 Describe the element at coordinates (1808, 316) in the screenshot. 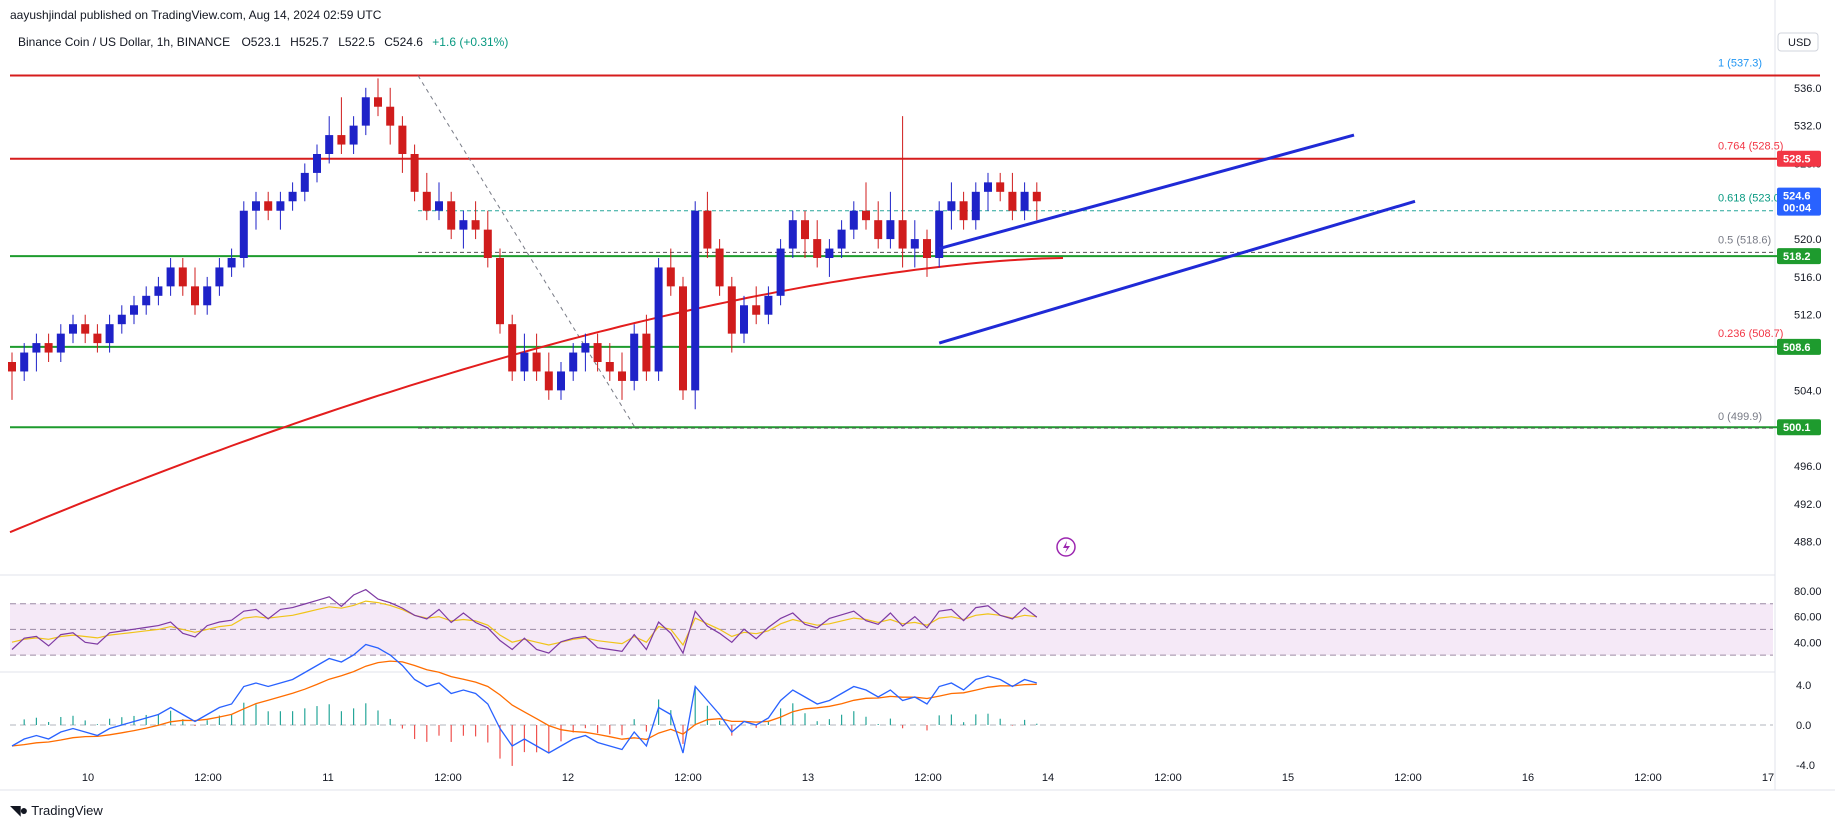

I see `price-tick-label: 512.0` at that location.